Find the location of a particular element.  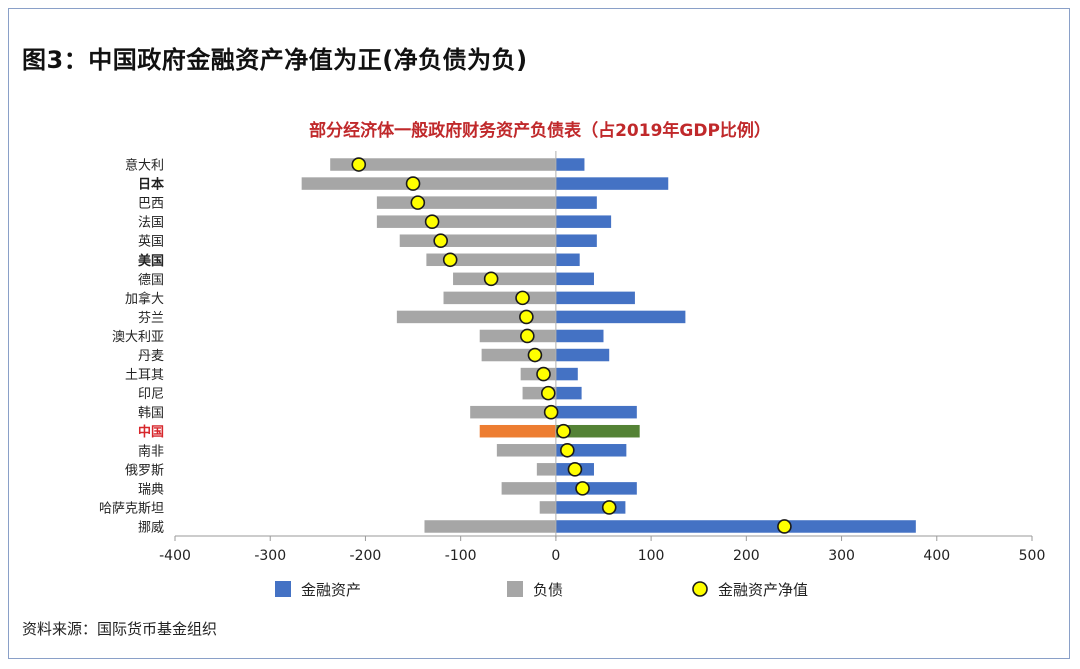

category-label: 韩国 is located at coordinates (151, 413).